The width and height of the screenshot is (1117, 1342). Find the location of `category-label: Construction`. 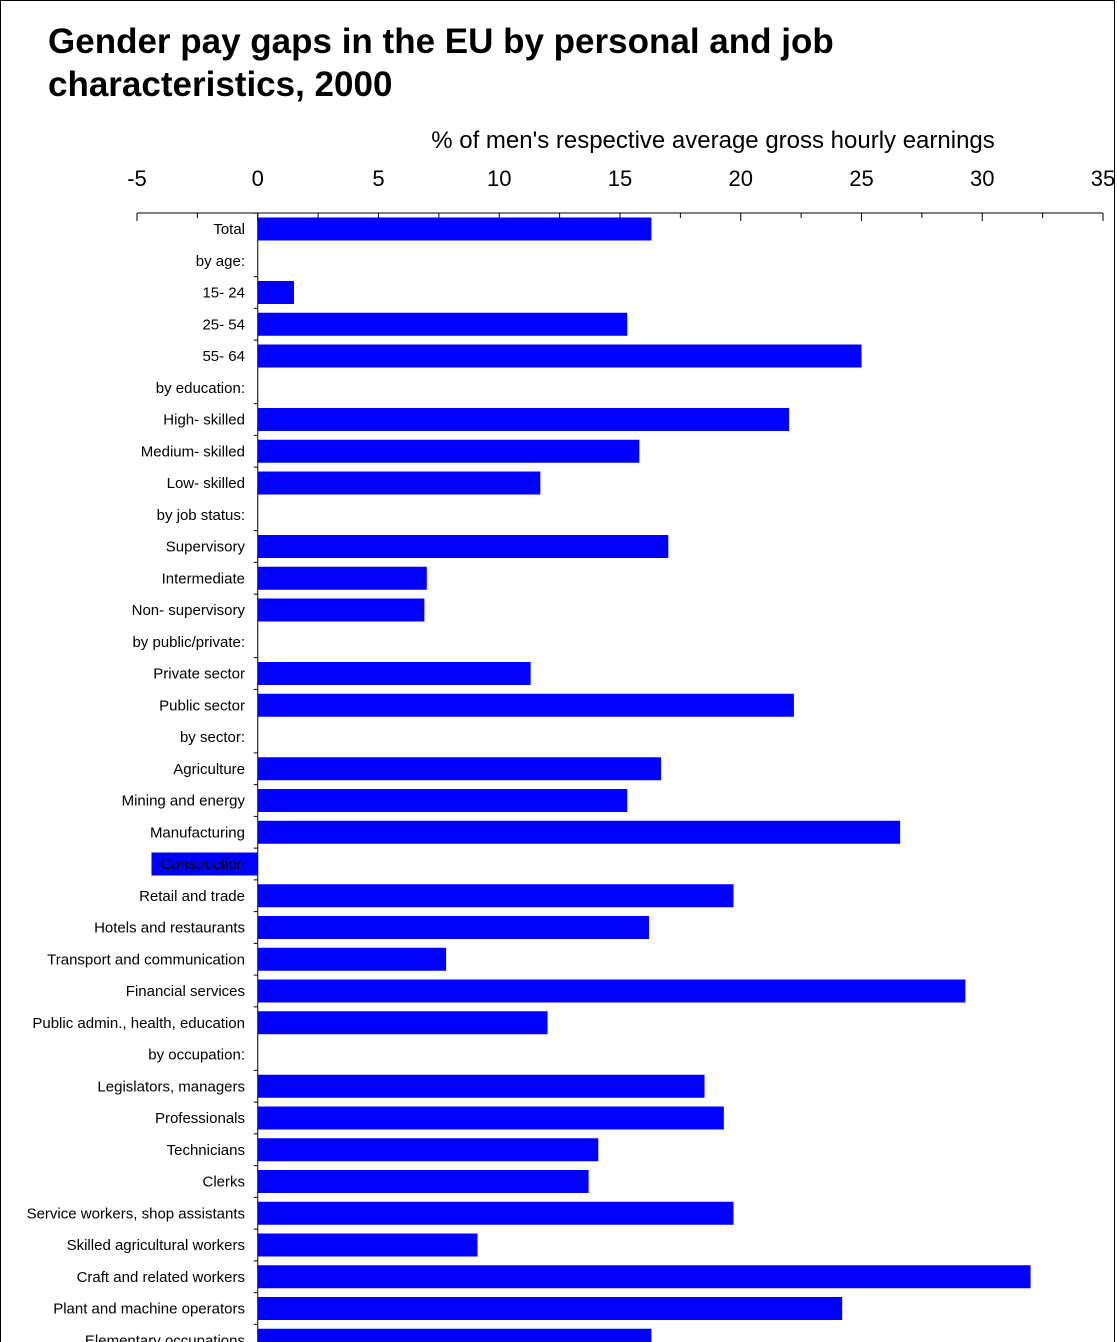

category-label: Construction is located at coordinates (203, 864).